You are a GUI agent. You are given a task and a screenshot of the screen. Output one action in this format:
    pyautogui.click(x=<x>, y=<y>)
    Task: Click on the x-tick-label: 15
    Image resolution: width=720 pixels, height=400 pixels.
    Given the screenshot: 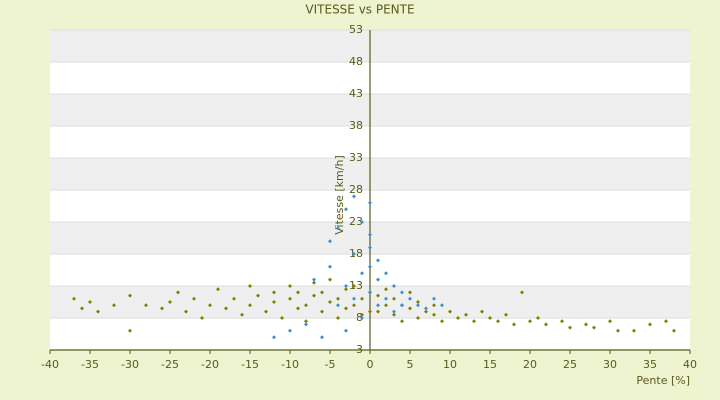 What is the action you would take?
    pyautogui.click(x=490, y=364)
    